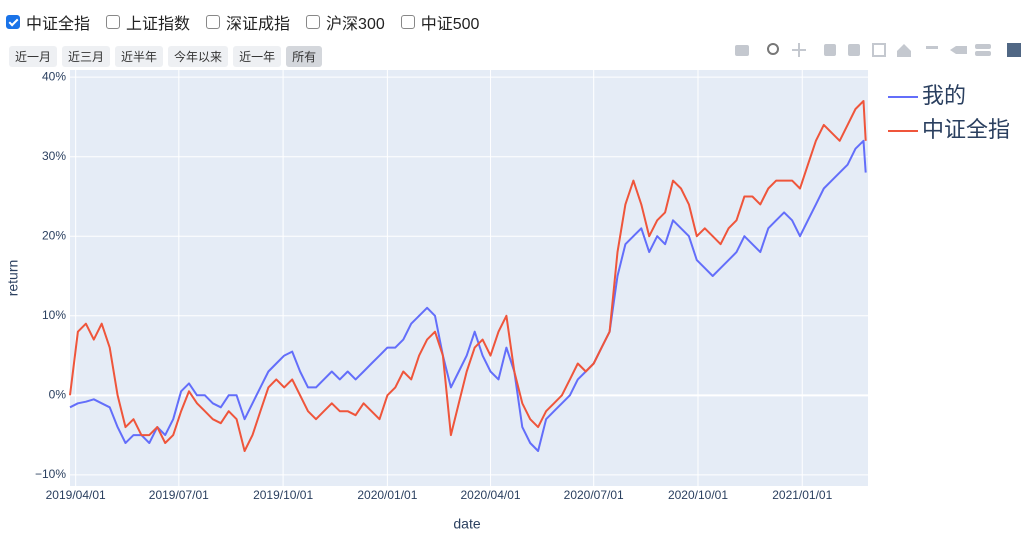  Describe the element at coordinates (13, 278) in the screenshot. I see `y-axis-title: return` at that location.